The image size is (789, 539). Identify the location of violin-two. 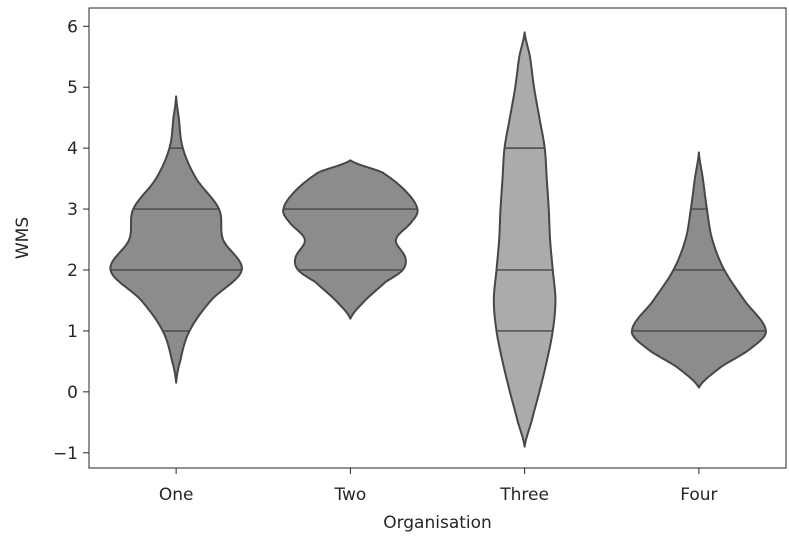
(350, 239).